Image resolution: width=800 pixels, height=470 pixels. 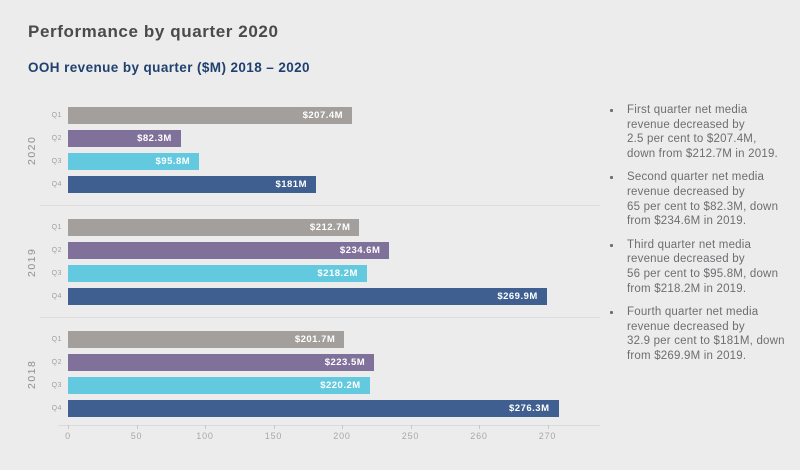 I want to click on bar-value-label: $201.7M, so click(x=315, y=339).